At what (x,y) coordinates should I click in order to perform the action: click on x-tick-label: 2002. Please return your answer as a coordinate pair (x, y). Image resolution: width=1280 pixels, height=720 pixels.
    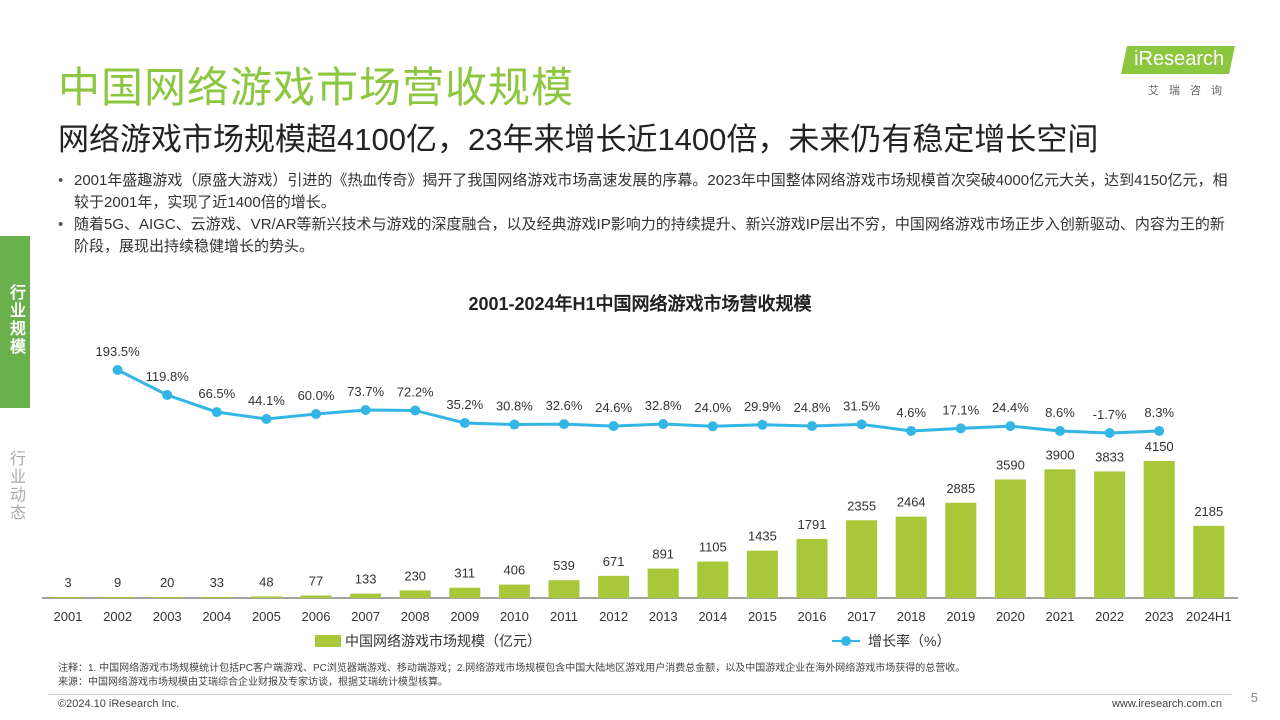
    Looking at the image, I should click on (117, 616).